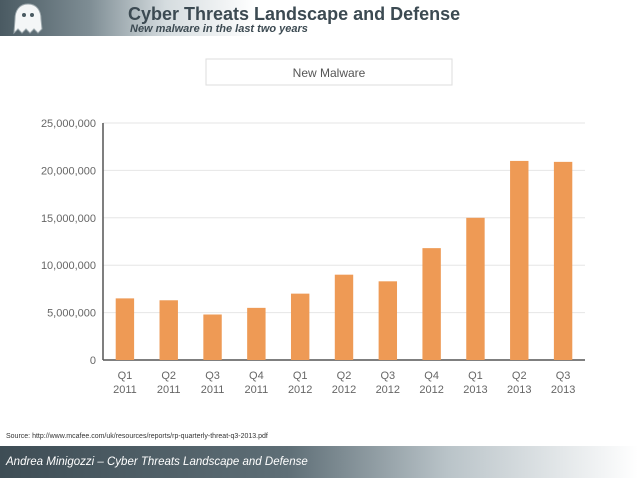 Image resolution: width=638 pixels, height=478 pixels. Describe the element at coordinates (319, 462) in the screenshot. I see `footer-band` at that location.